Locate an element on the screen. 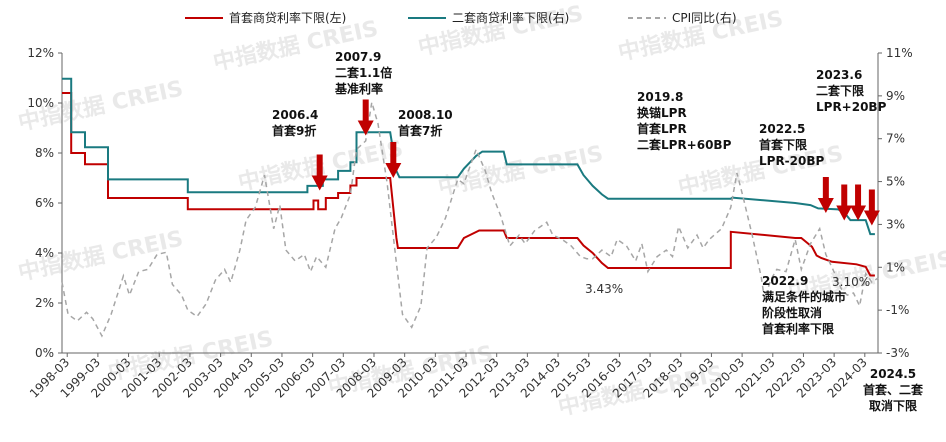 This screenshot has width=946, height=442. right-tick-label: 3% is located at coordinates (895, 224).